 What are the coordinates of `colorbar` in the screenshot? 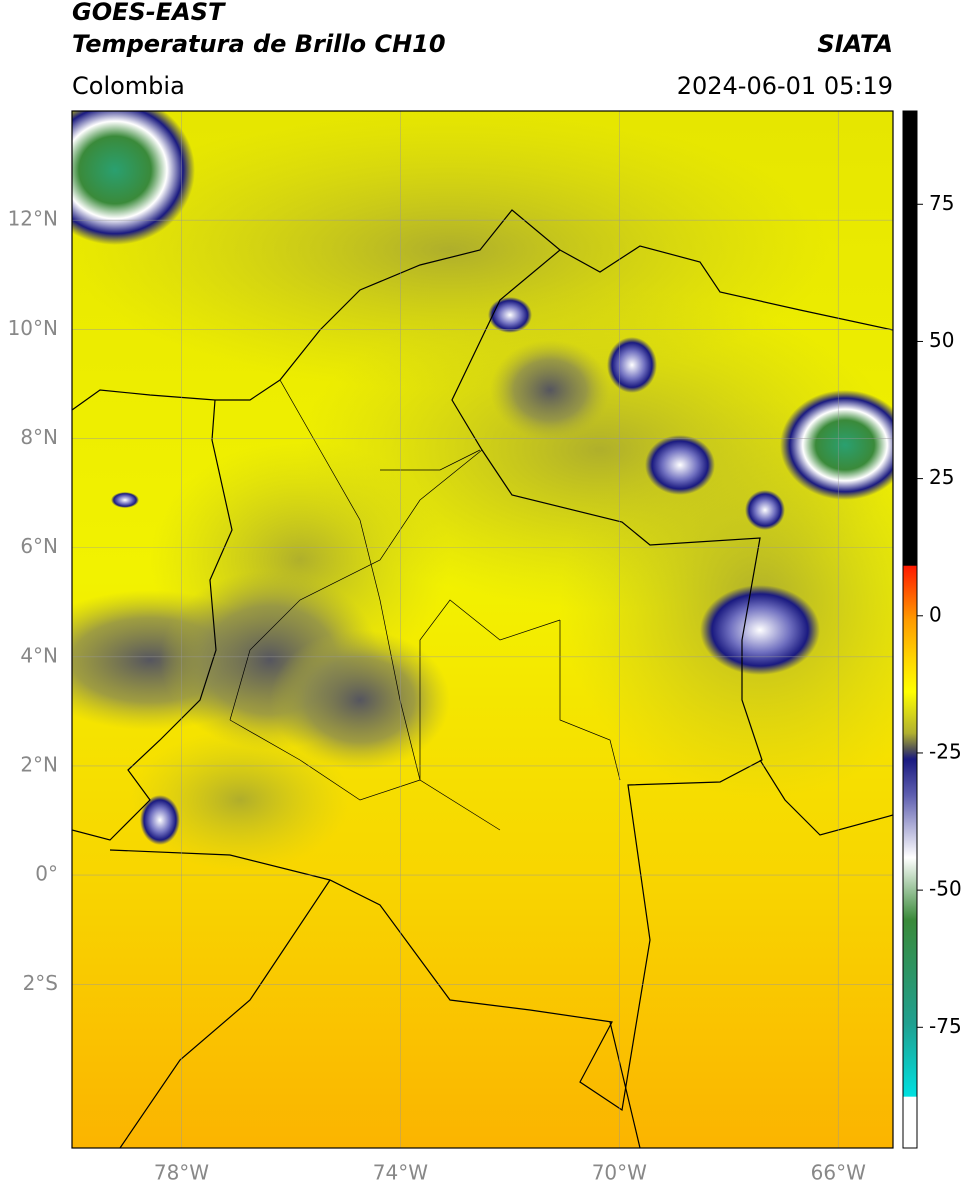 It's located at (910, 629).